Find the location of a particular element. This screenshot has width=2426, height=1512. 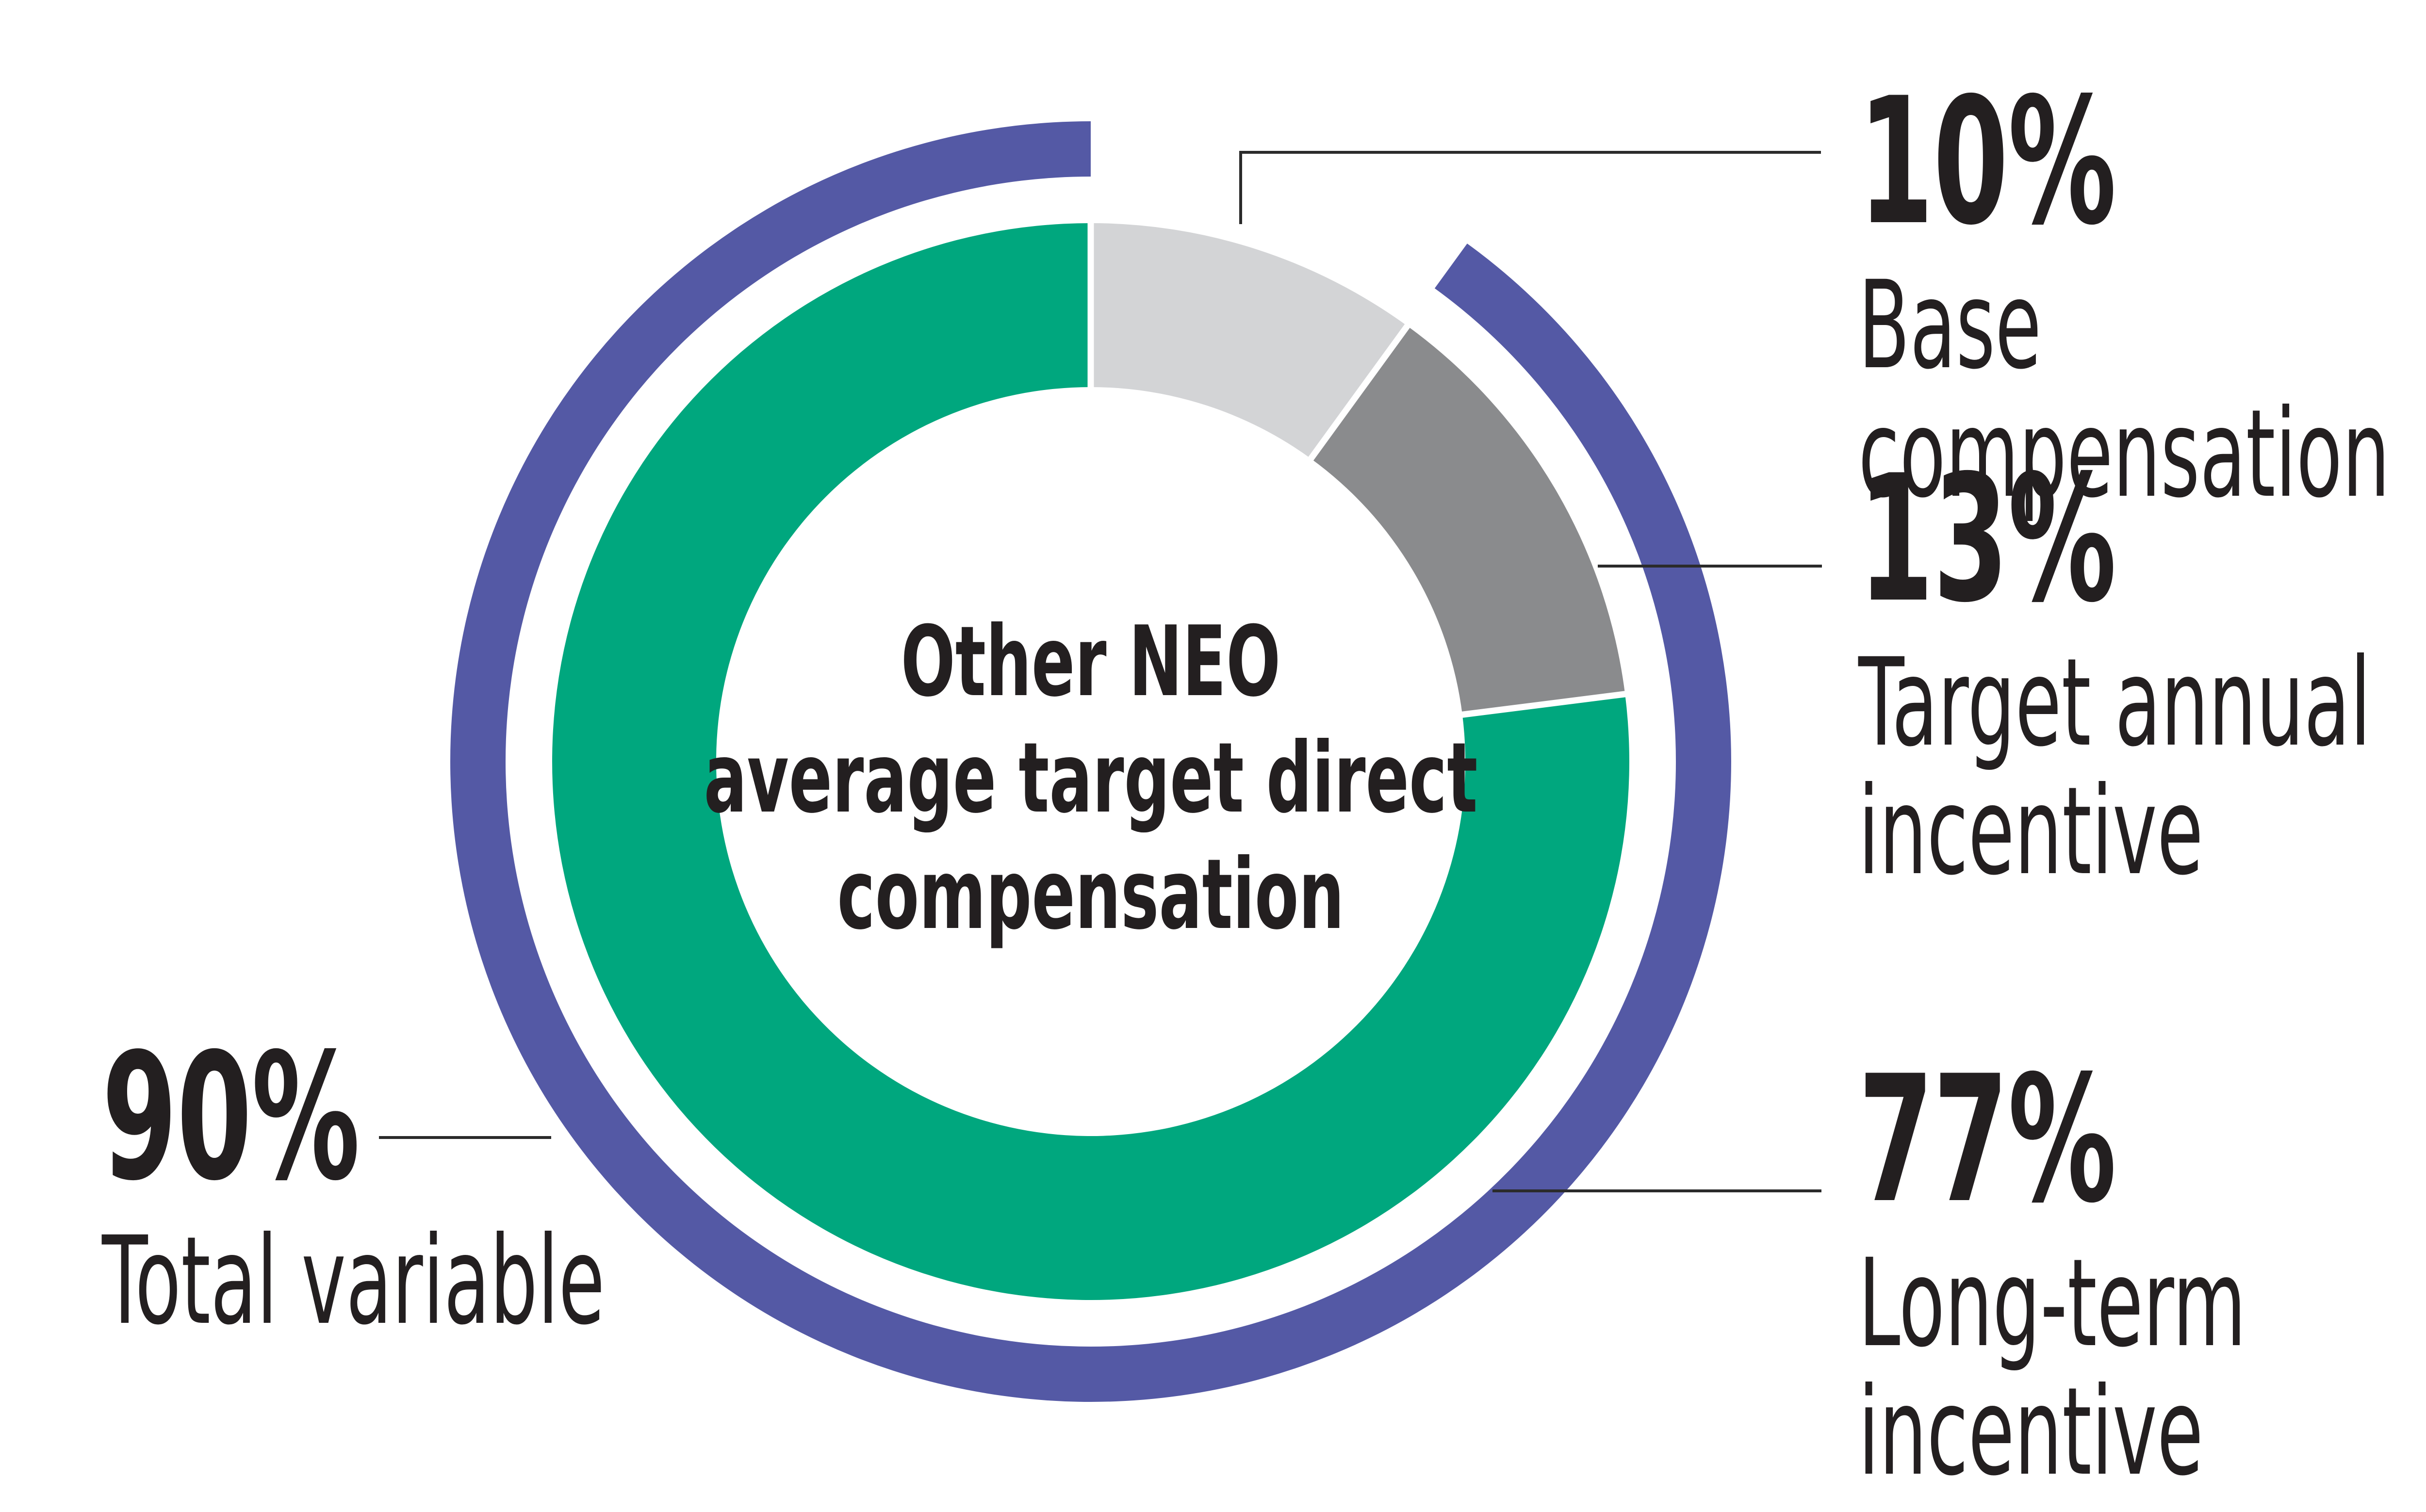

callout-lti-label: Long-term incentive is located at coordinates (2052, 1367).